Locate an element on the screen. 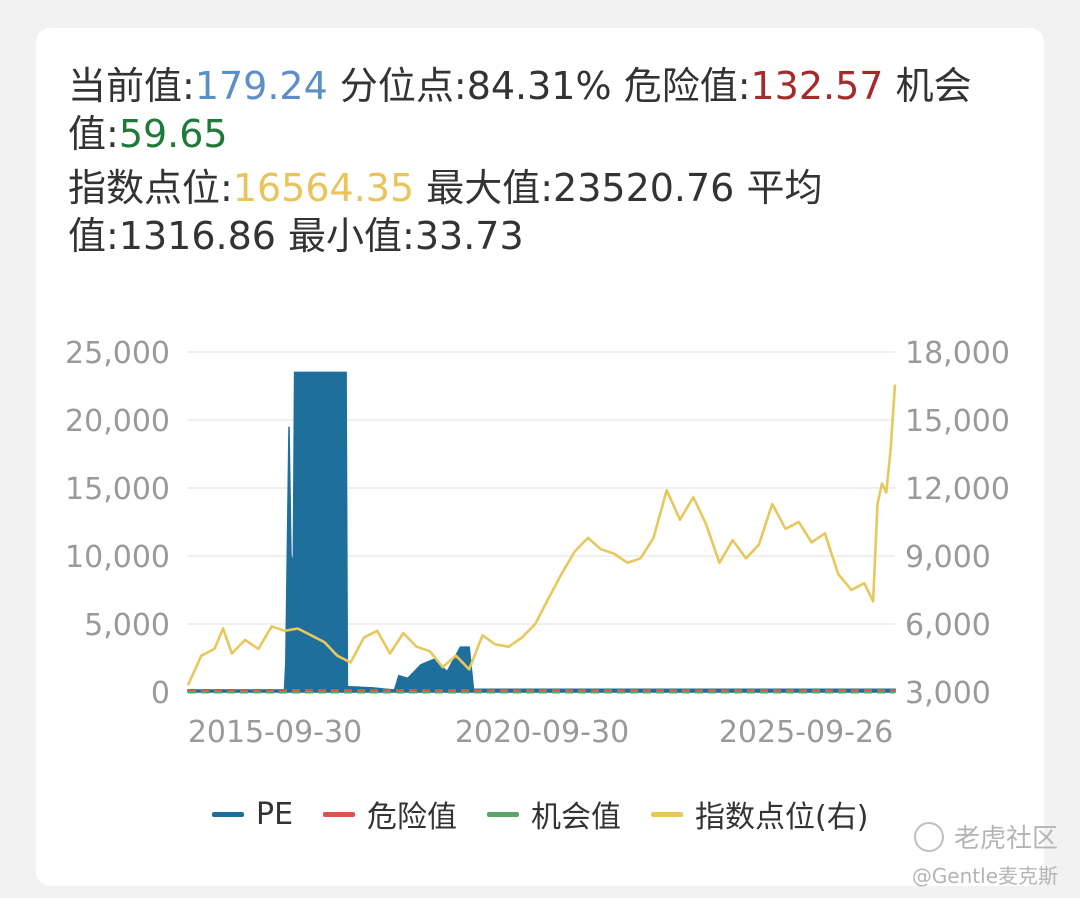  opportunity-label-part1: 机会 is located at coordinates (933, 86).